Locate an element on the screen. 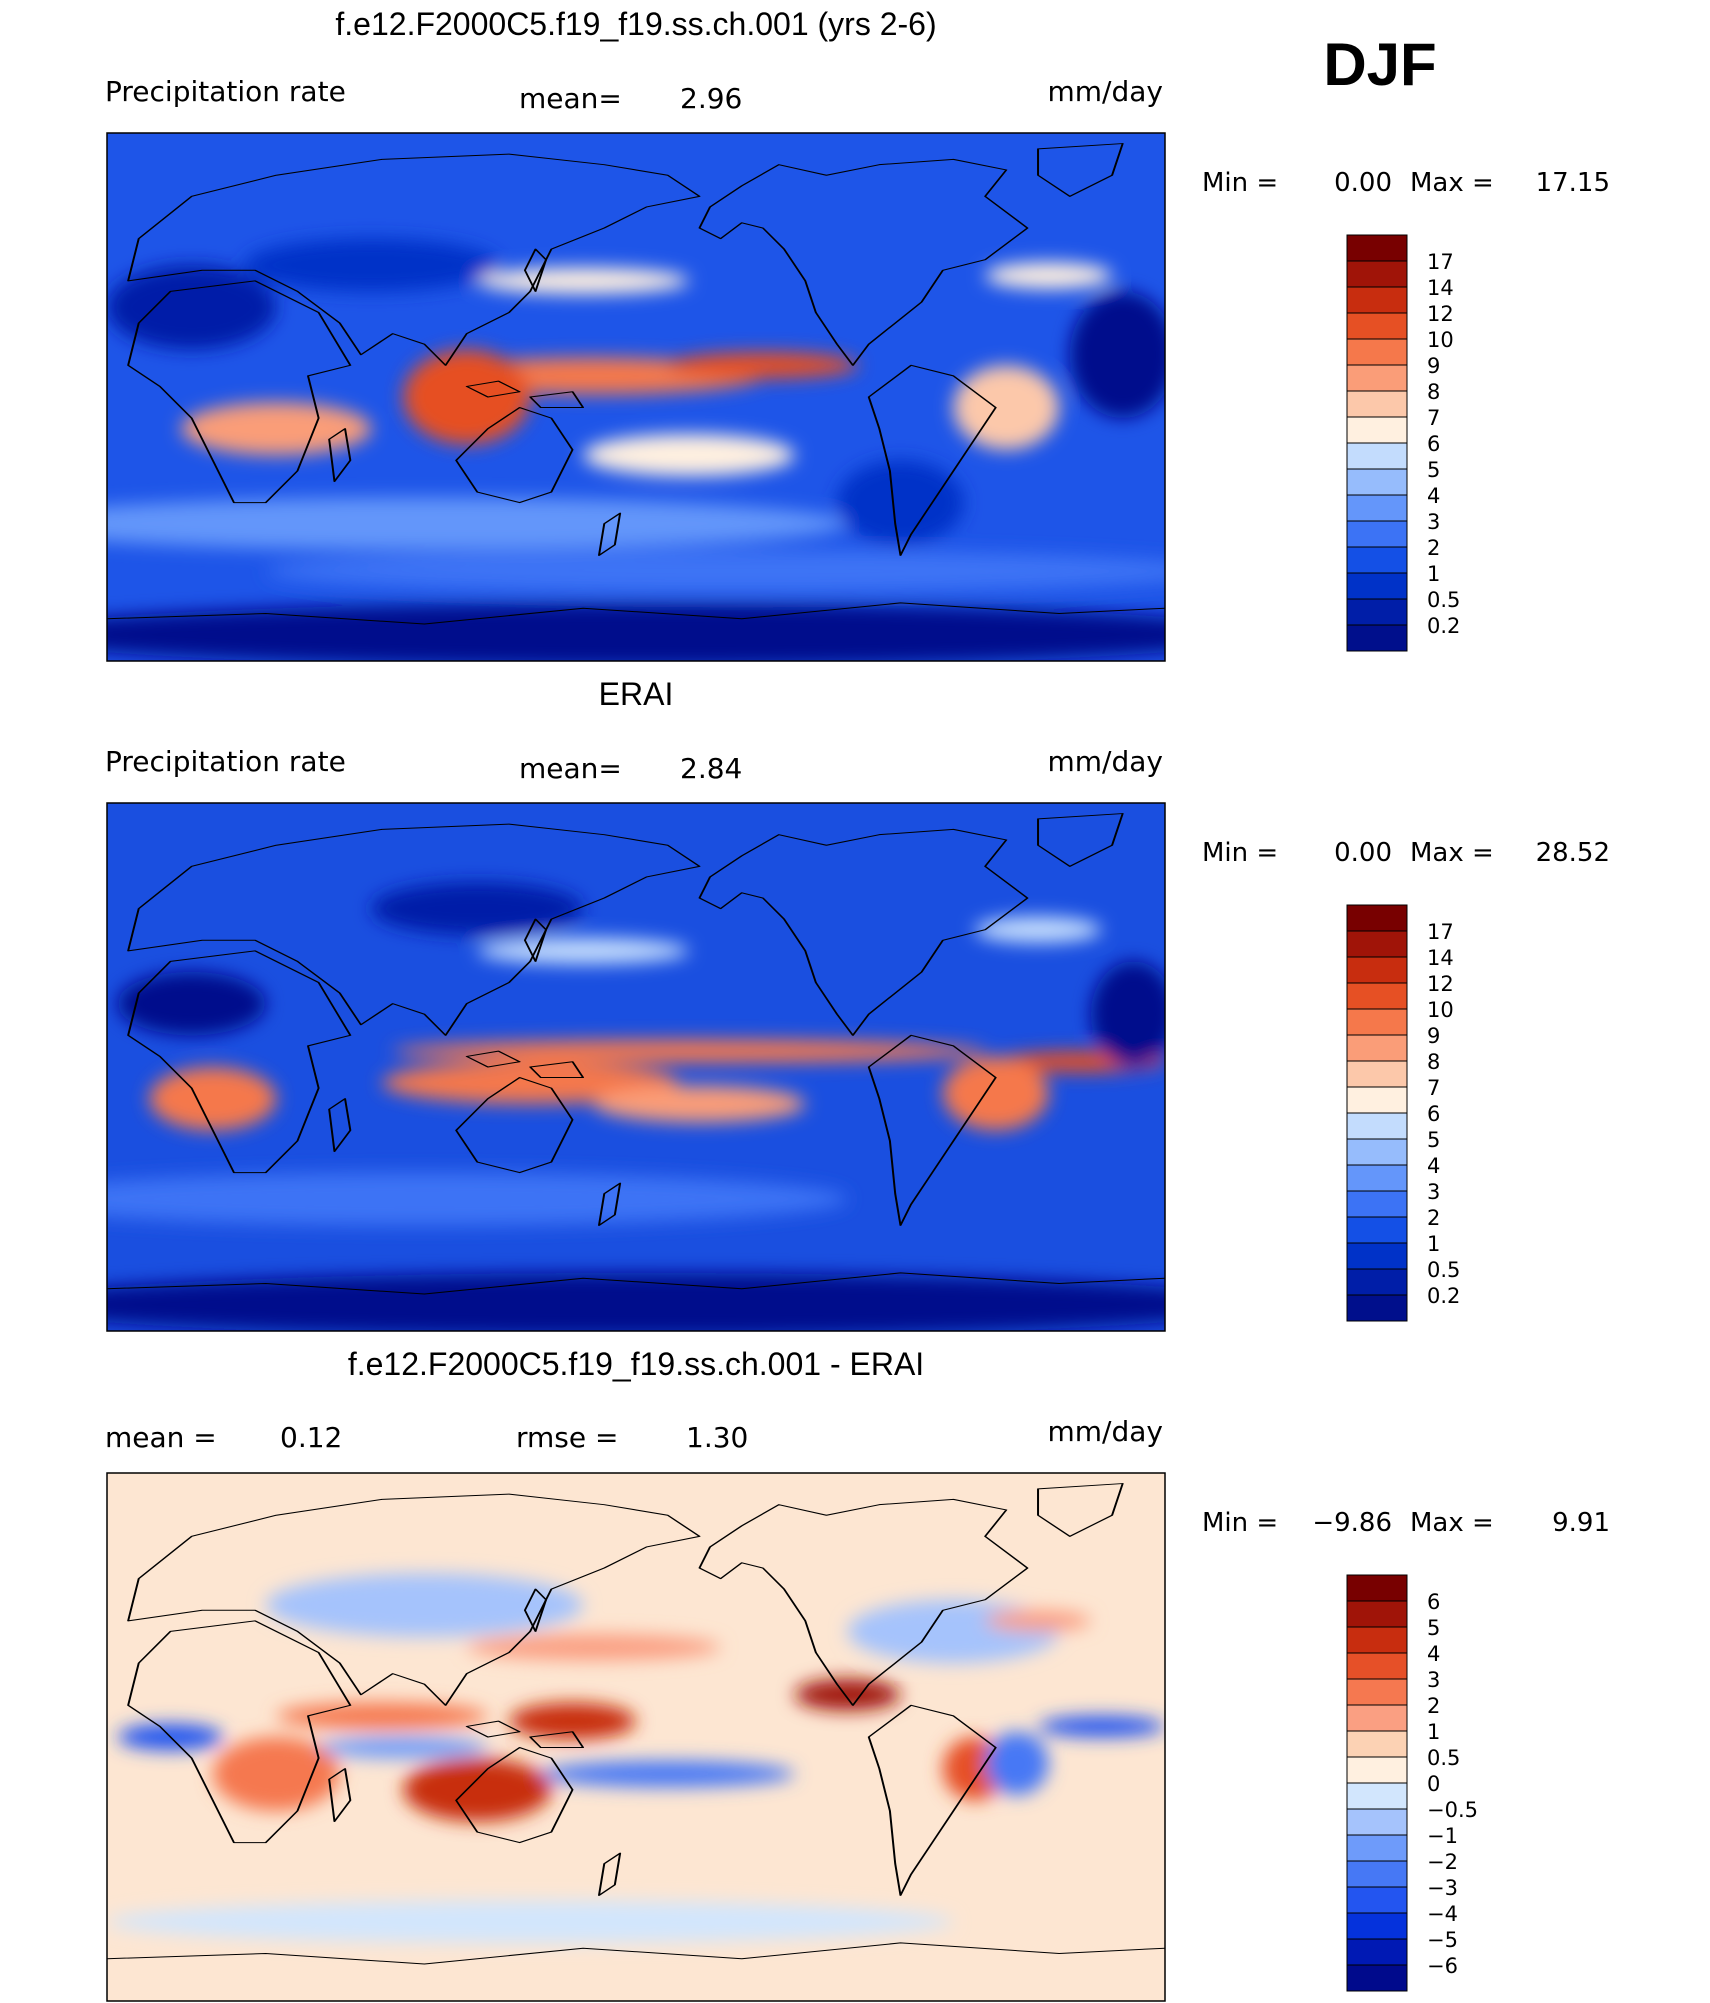  rmse-label: rmse = is located at coordinates (567, 1437).